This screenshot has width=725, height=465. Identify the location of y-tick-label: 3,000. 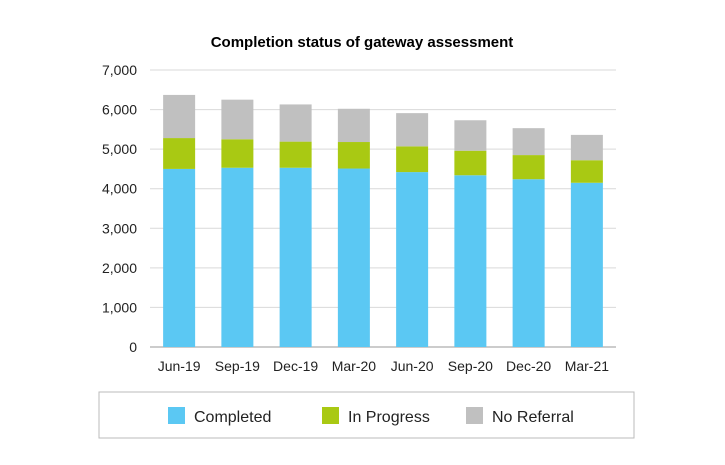
(119, 228).